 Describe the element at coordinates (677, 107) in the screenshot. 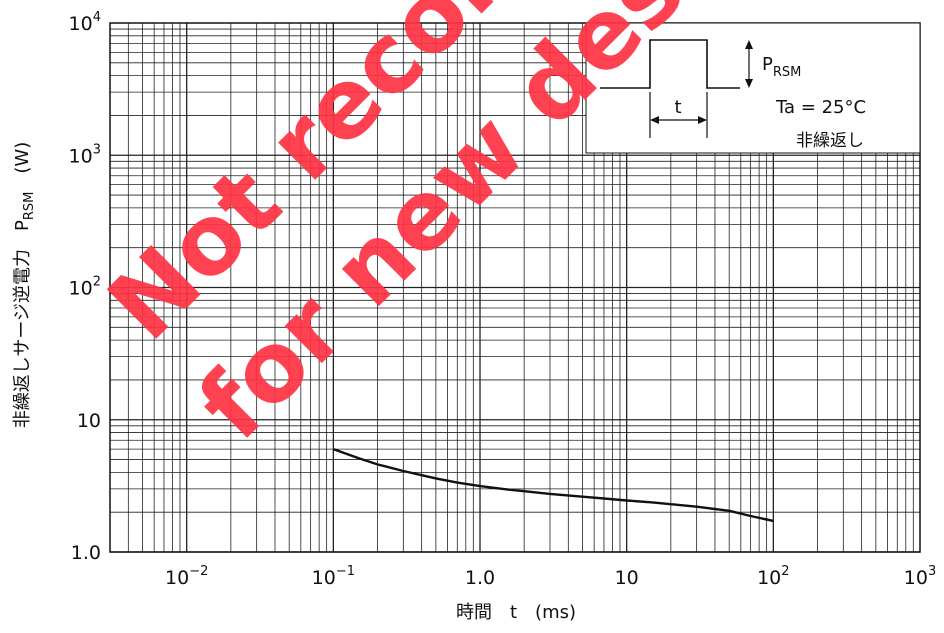

I see `pulse-width-label: t` at that location.